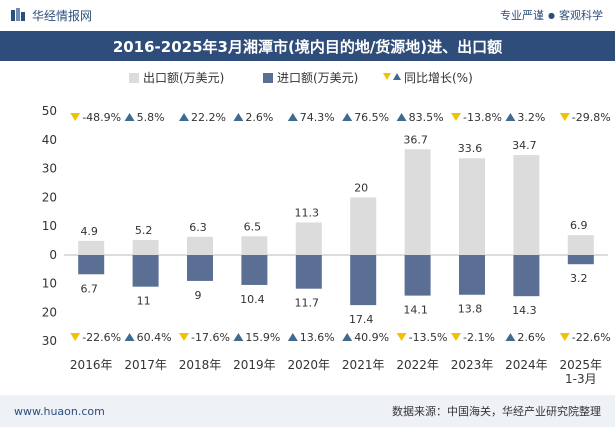  Describe the element at coordinates (307, 411) in the screenshot. I see `footer: www.huaon.com 数据来源：中国海关，华经产业研究院整理` at that location.